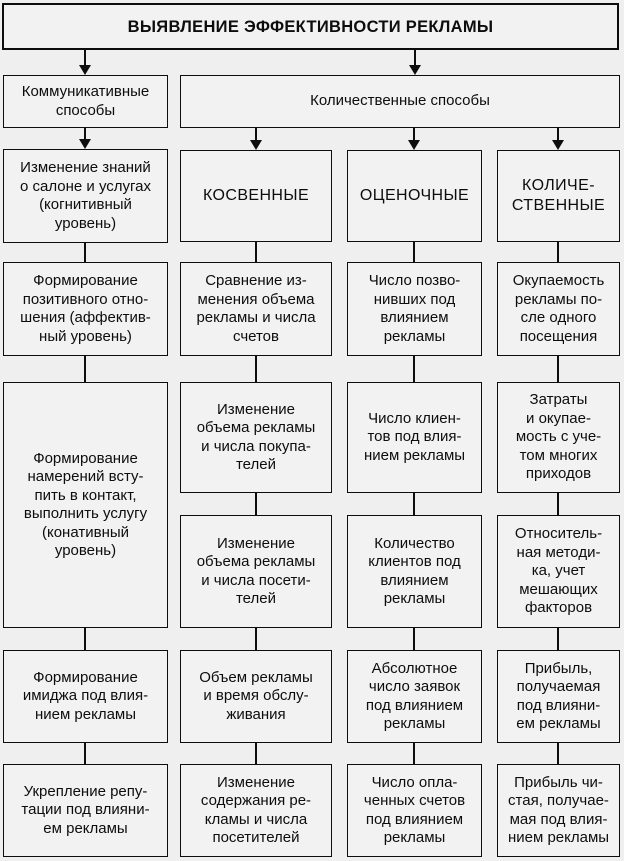  What do you see at coordinates (256, 134) in the screenshot?
I see `arrow-quantitative-to-indirect` at bounding box center [256, 134].